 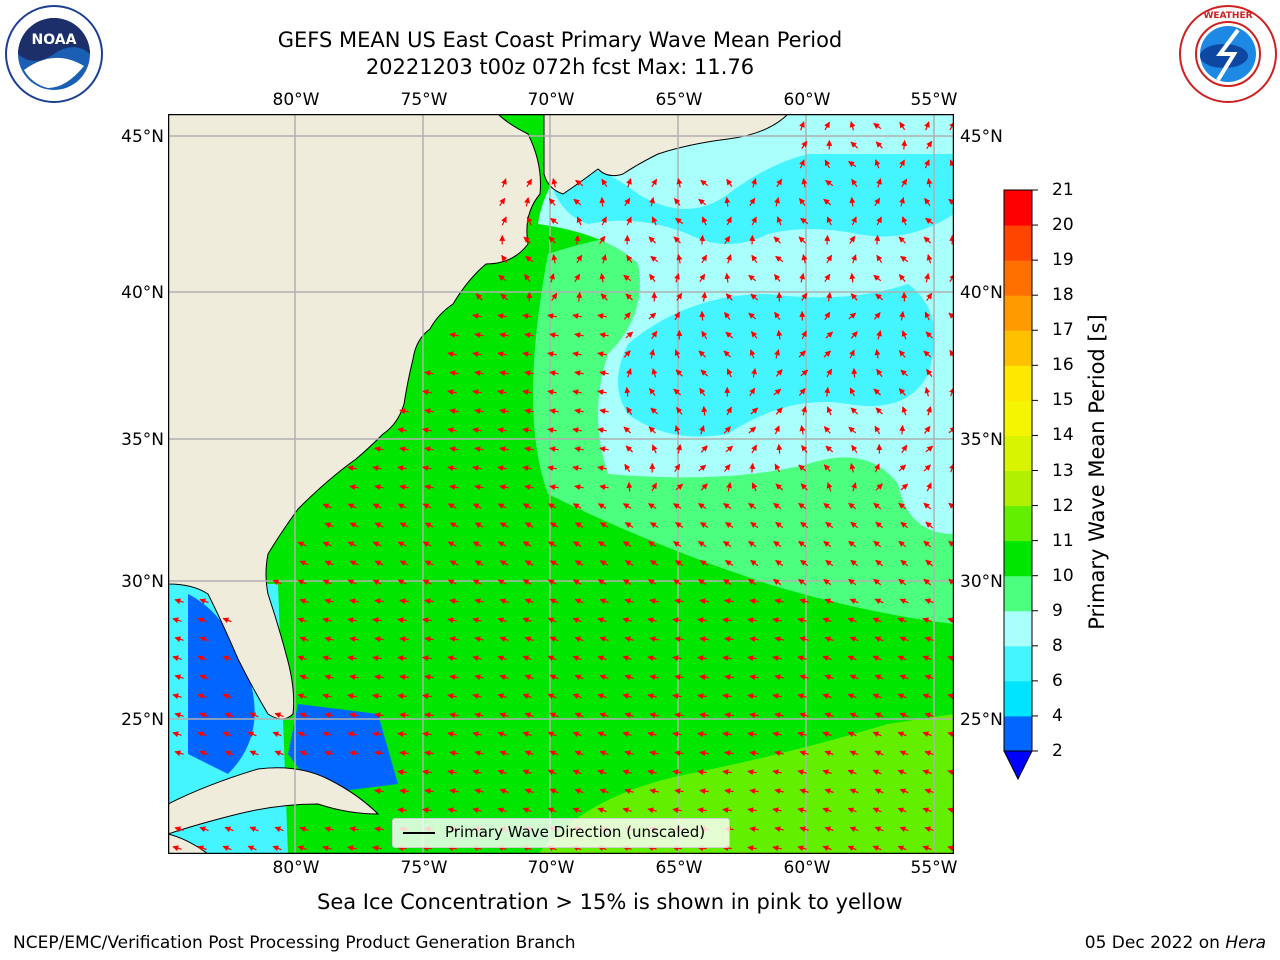 What do you see at coordinates (1063, 575) in the screenshot?
I see `colorbar-tick-label: 10` at bounding box center [1063, 575].